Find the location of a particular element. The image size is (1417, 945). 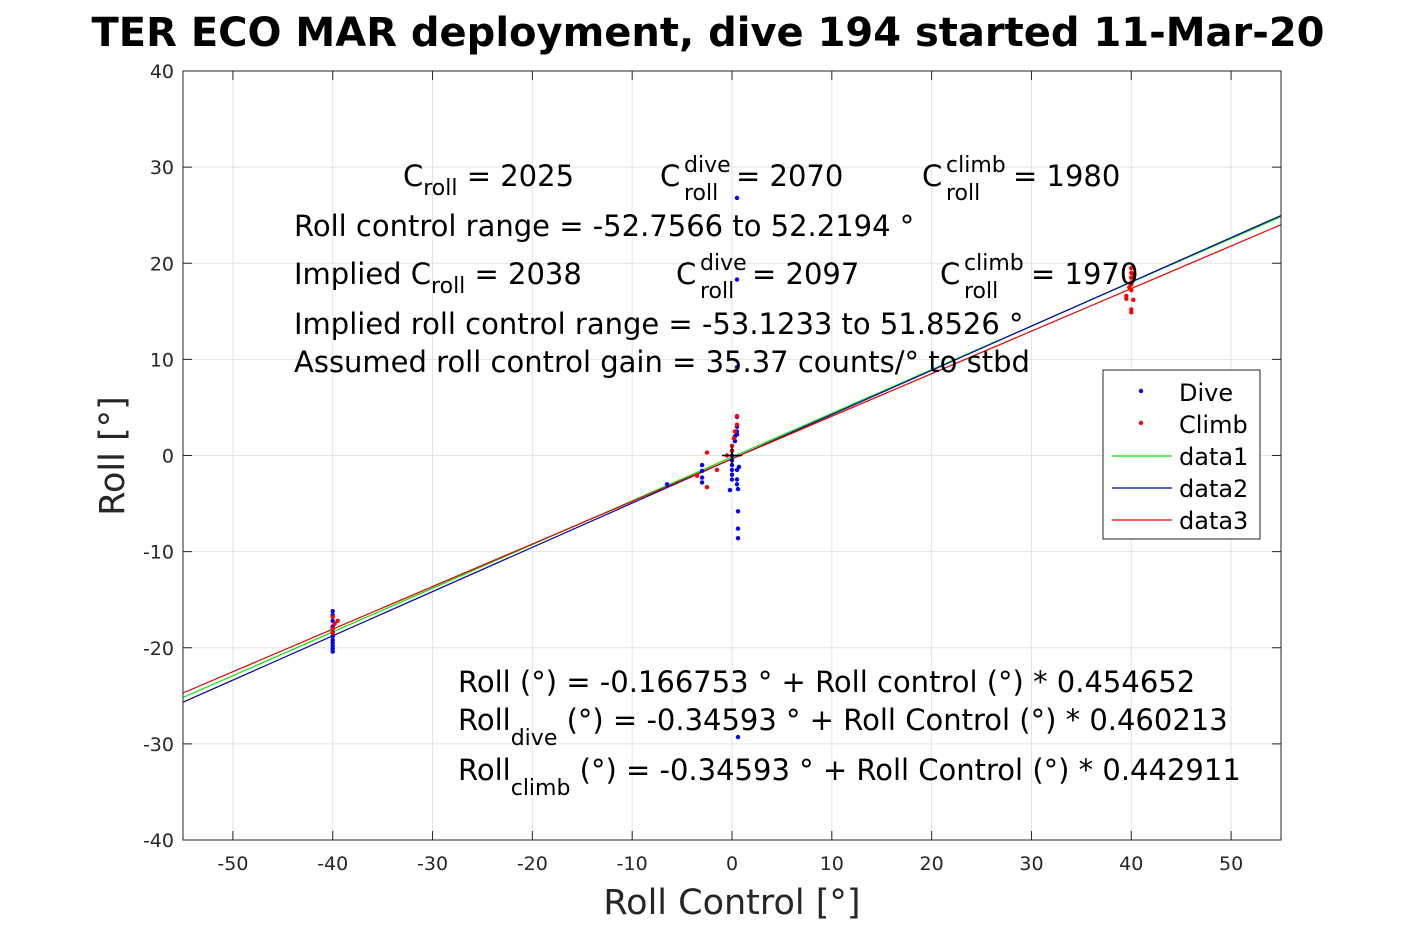

x-tick-label: -10 is located at coordinates (632, 864).